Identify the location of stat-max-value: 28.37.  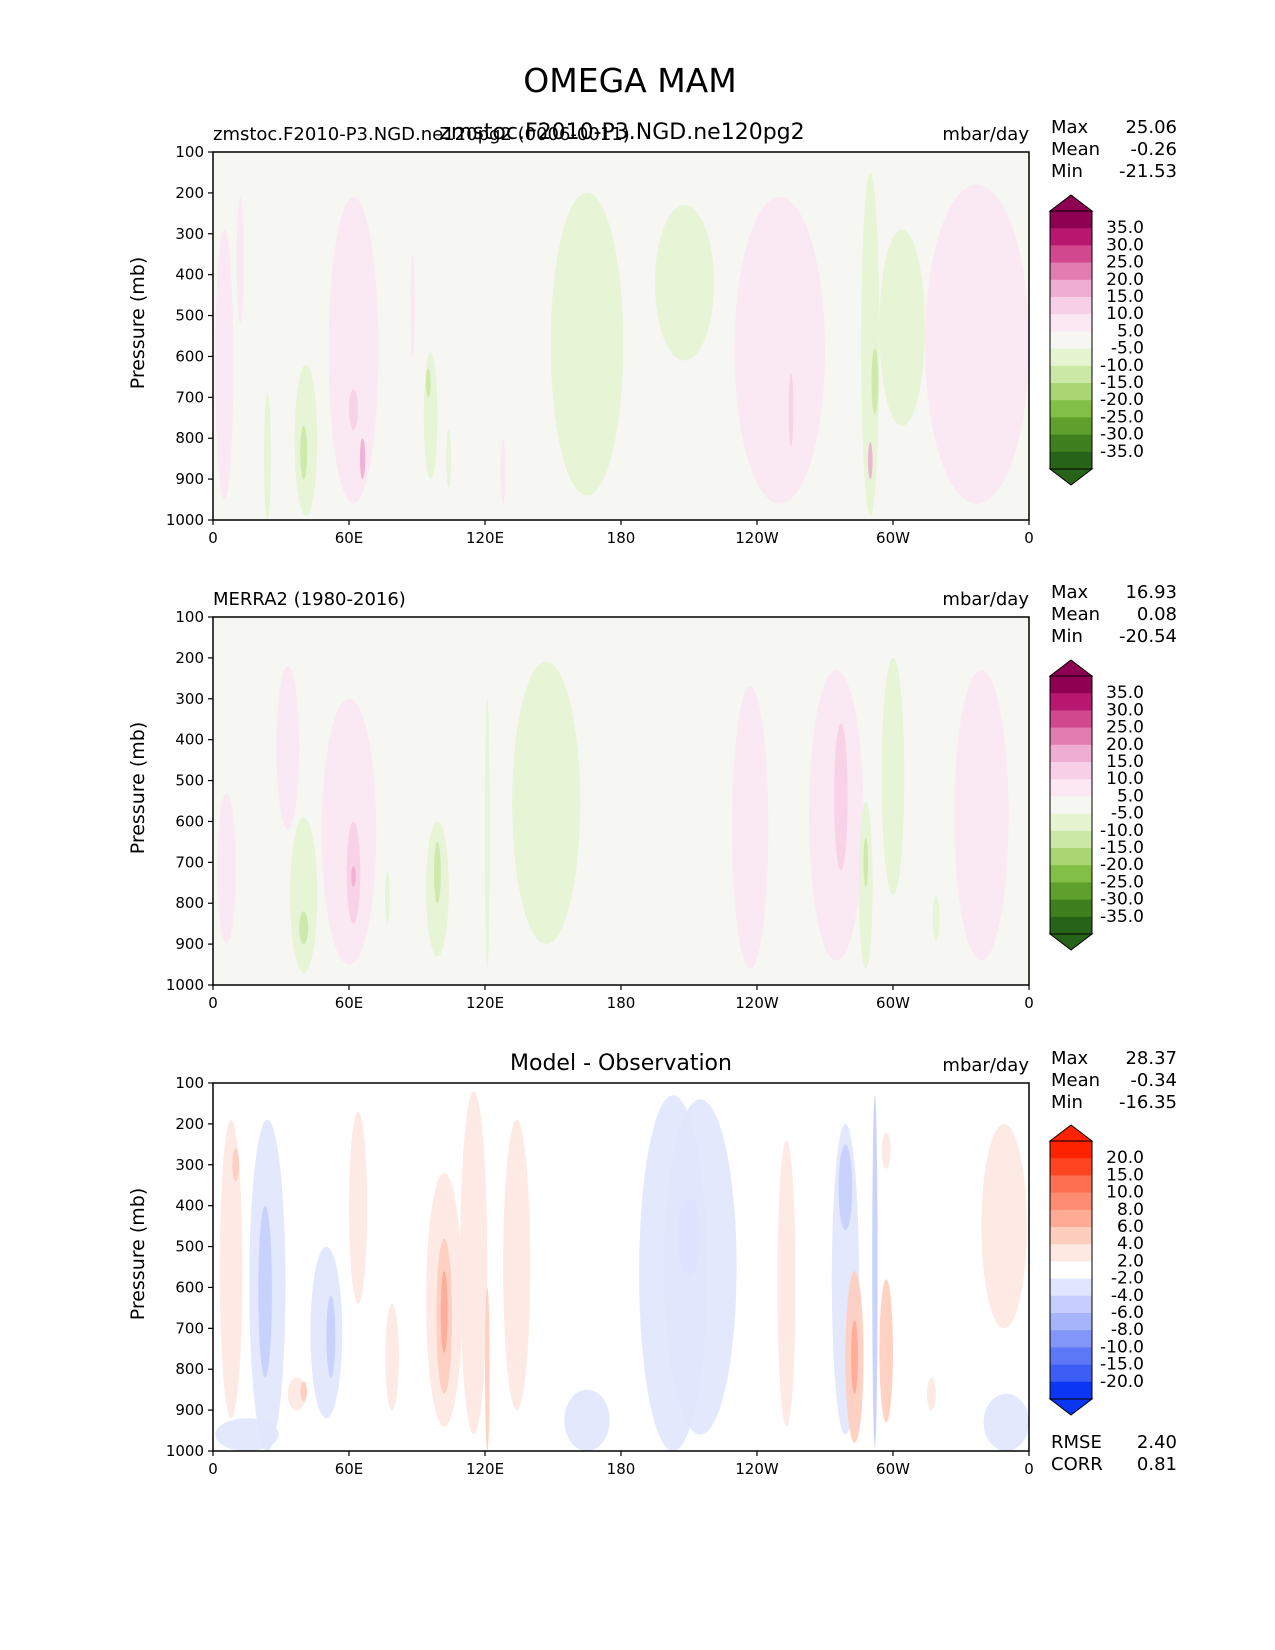
(1151, 1058).